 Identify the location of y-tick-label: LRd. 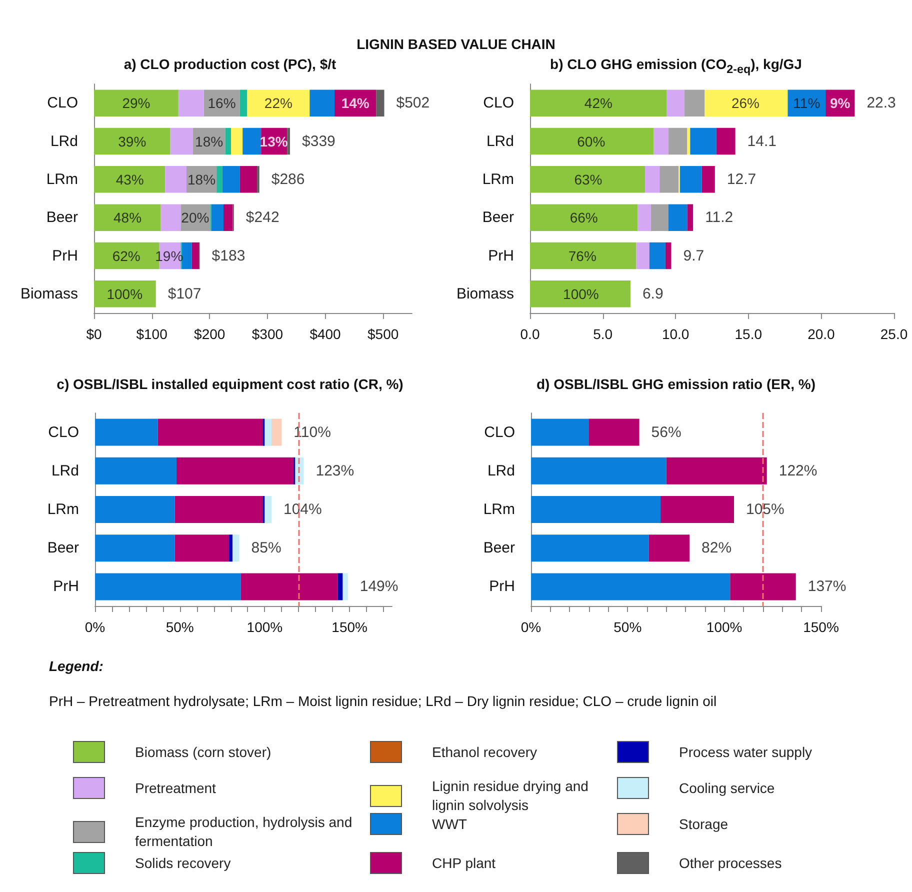
(501, 471).